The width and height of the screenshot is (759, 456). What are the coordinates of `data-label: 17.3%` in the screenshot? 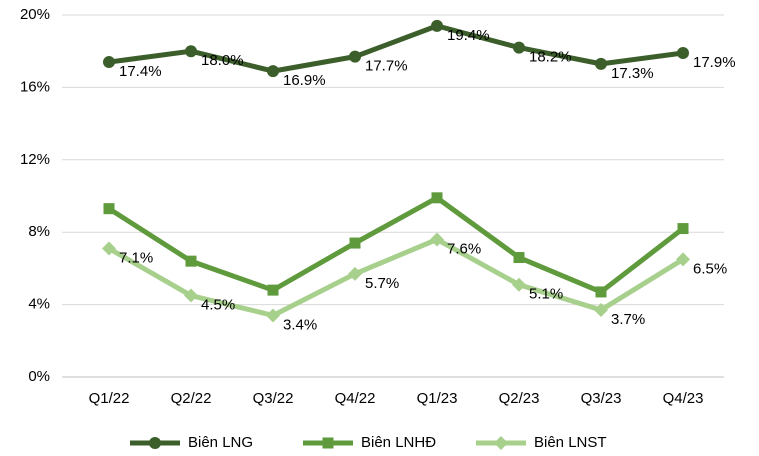 It's located at (632, 73).